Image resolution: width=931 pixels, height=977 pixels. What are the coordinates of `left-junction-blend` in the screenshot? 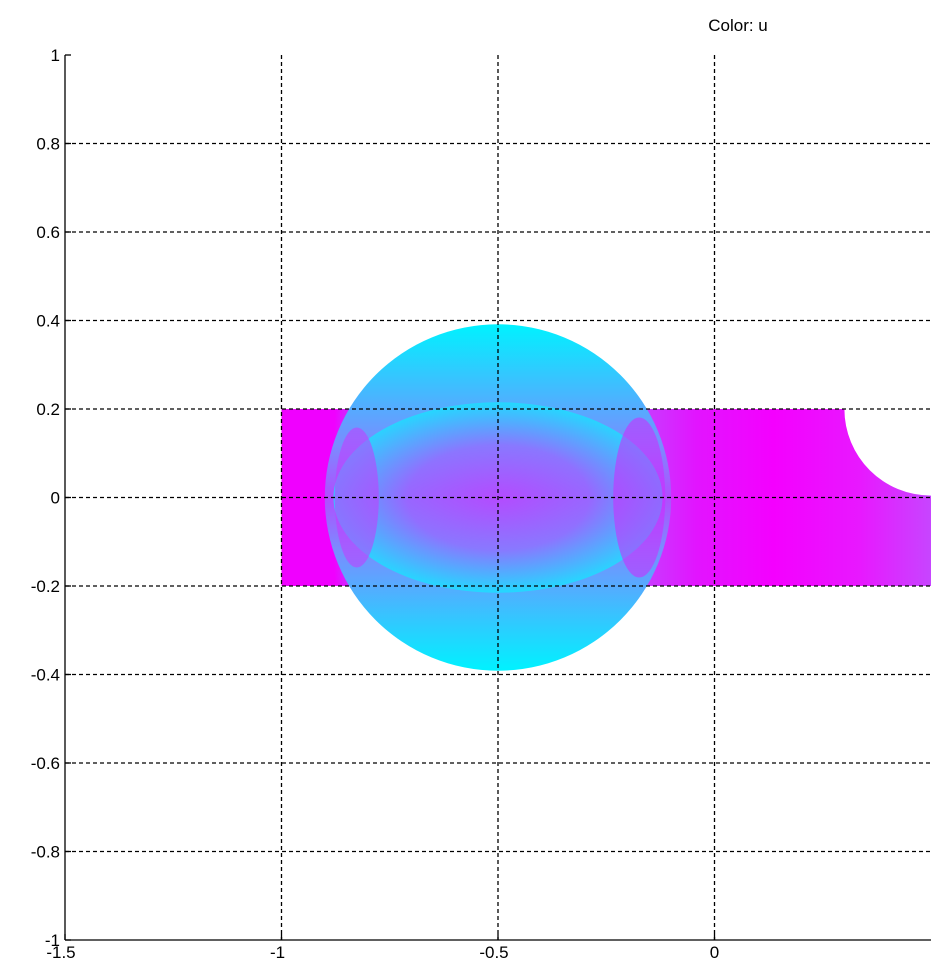 It's located at (356, 497).